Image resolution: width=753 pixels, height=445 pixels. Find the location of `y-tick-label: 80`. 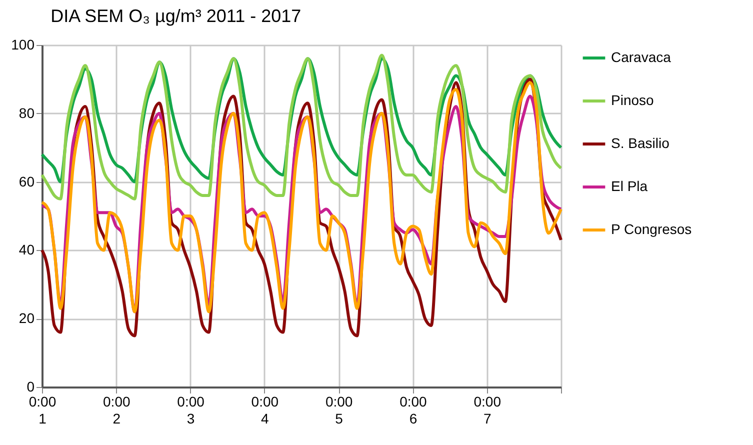

y-tick-label: 80 is located at coordinates (26, 112).